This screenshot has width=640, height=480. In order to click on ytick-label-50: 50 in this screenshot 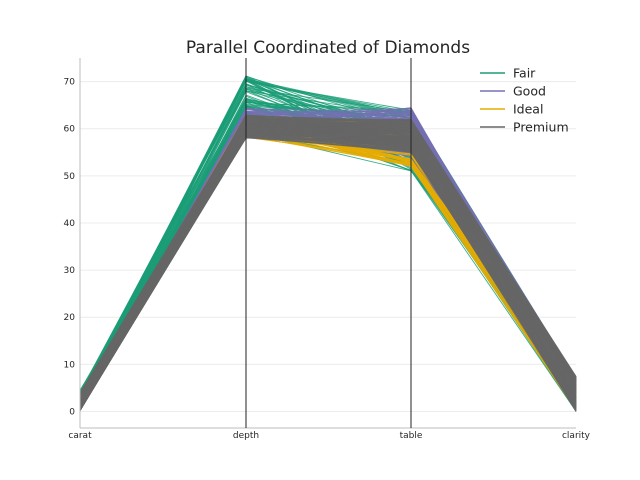, I will do `click(70, 177)`.